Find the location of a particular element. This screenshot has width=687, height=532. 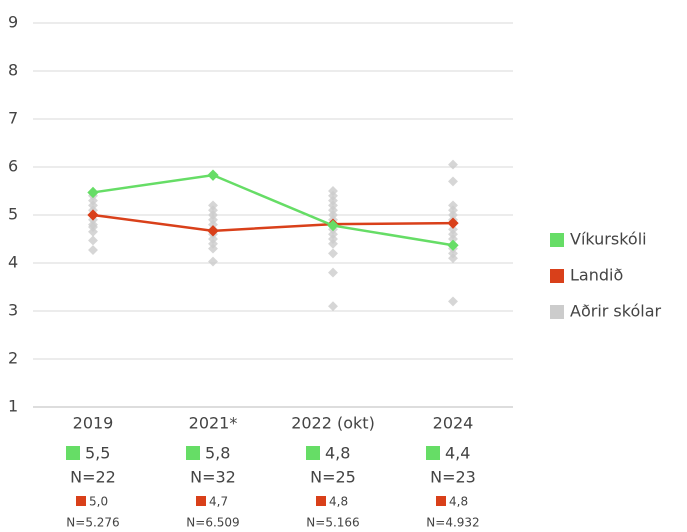

n-label: N=23 is located at coordinates (453, 477).